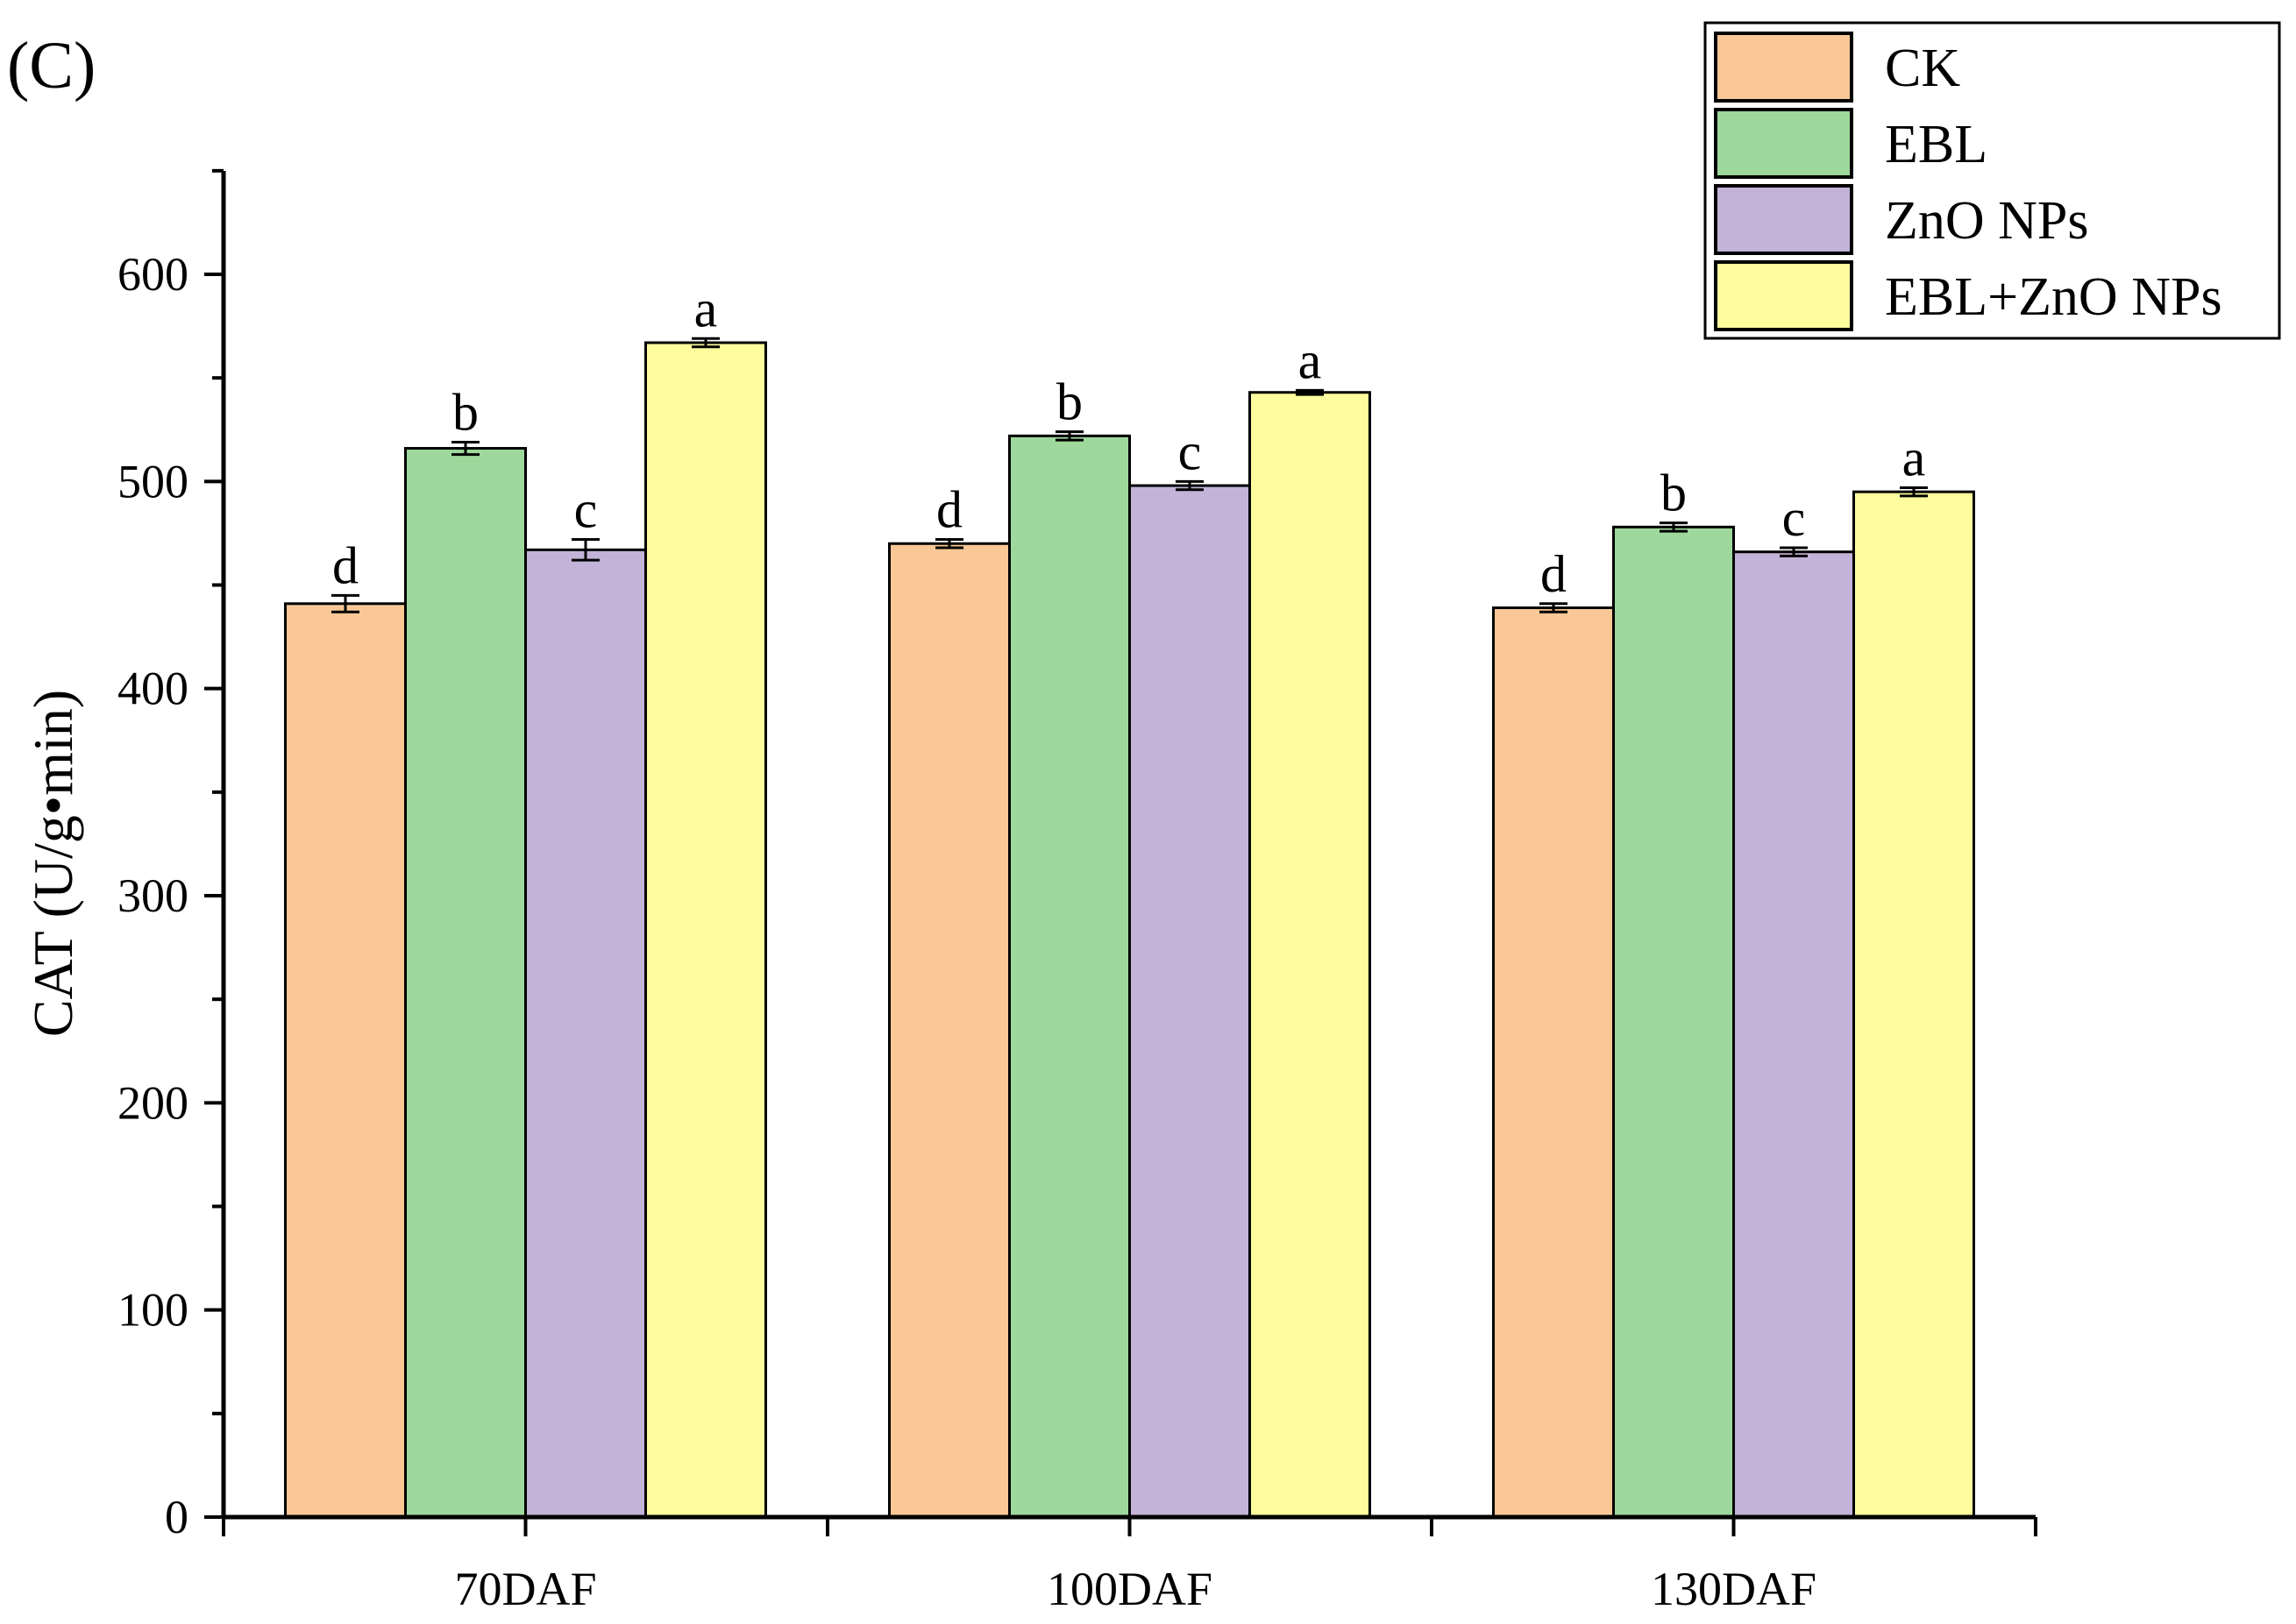 The image size is (2296, 1624). Describe the element at coordinates (152, 1310) in the screenshot. I see `y-tick-label: 100` at that location.